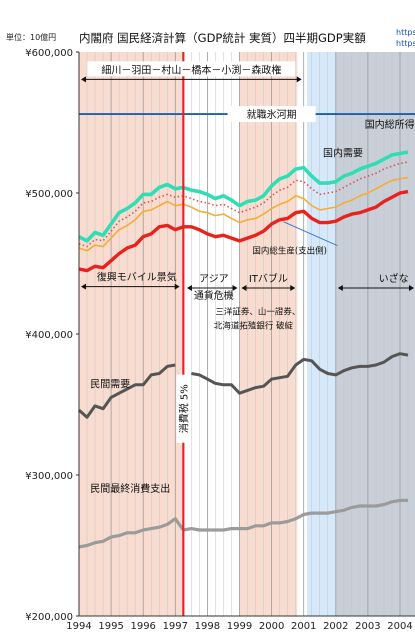 This screenshot has height=644, width=415. What do you see at coordinates (343, 152) in the screenshot?
I see `annotation-label: 国内需要` at bounding box center [343, 152].